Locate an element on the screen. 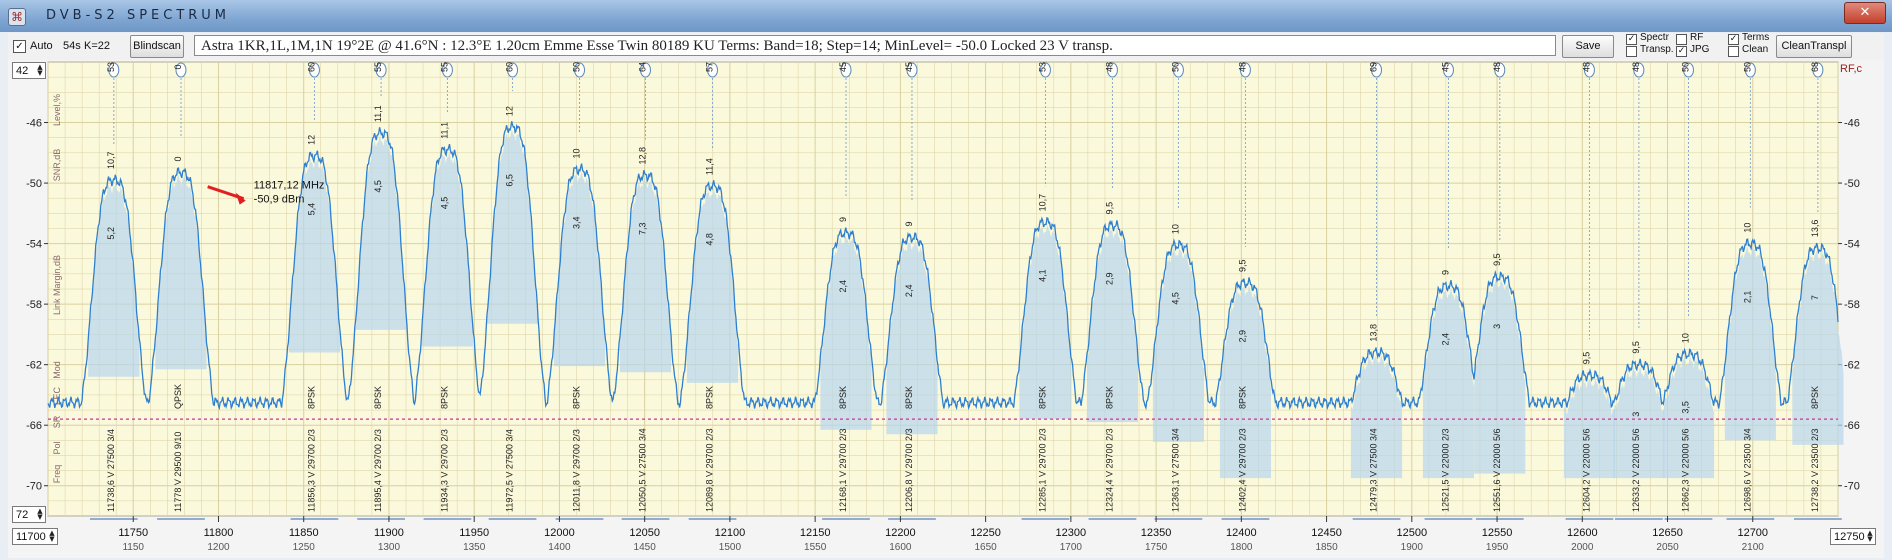 This screenshot has height=560, width=1892. option-checkbox-rf is located at coordinates (1681, 39).